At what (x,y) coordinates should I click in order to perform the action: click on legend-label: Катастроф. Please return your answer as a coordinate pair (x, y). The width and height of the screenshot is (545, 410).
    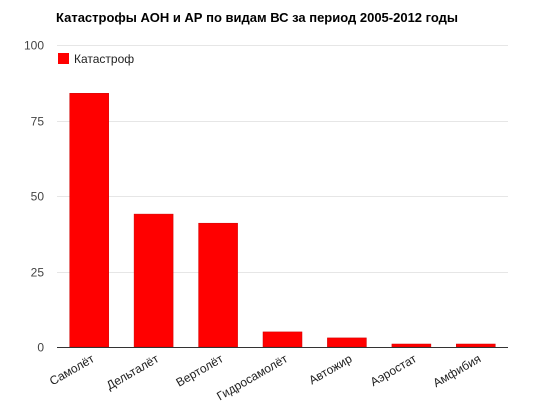
    Looking at the image, I should click on (104, 59).